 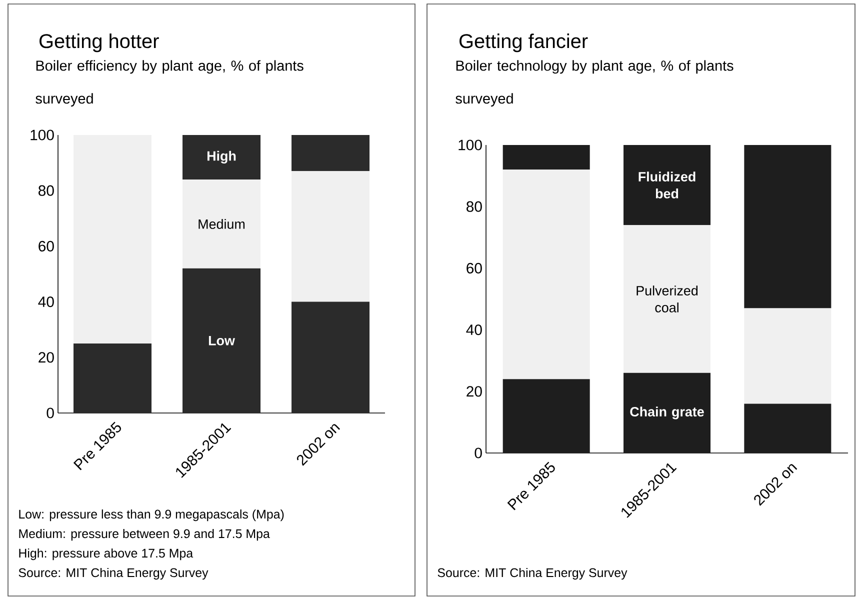 I want to click on chart-title: Getting fancier, so click(x=524, y=43).